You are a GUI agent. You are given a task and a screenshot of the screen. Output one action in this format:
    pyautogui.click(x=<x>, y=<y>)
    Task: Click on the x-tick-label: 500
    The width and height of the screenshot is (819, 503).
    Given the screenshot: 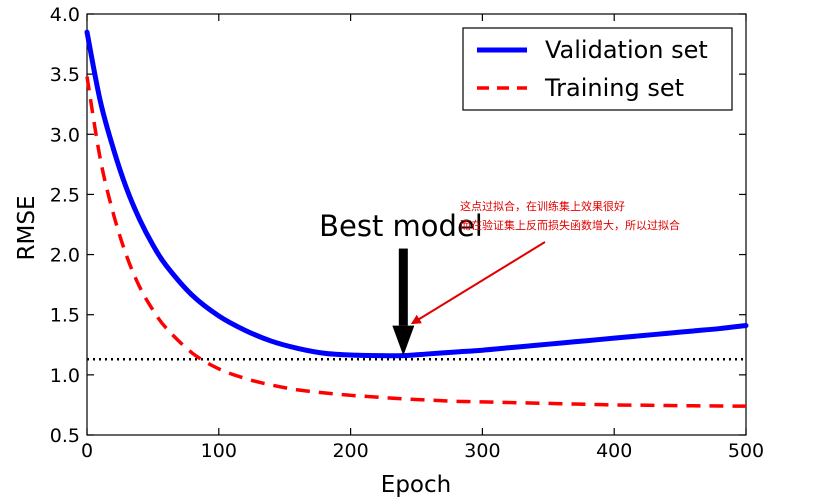 What is the action you would take?
    pyautogui.click(x=746, y=451)
    